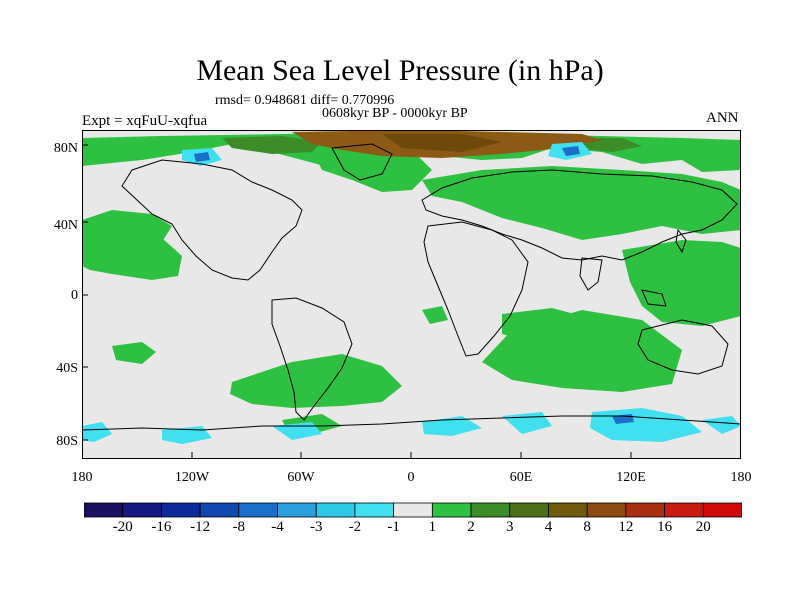 The width and height of the screenshot is (800, 600). I want to click on colorbar-label: 20, so click(703, 527).